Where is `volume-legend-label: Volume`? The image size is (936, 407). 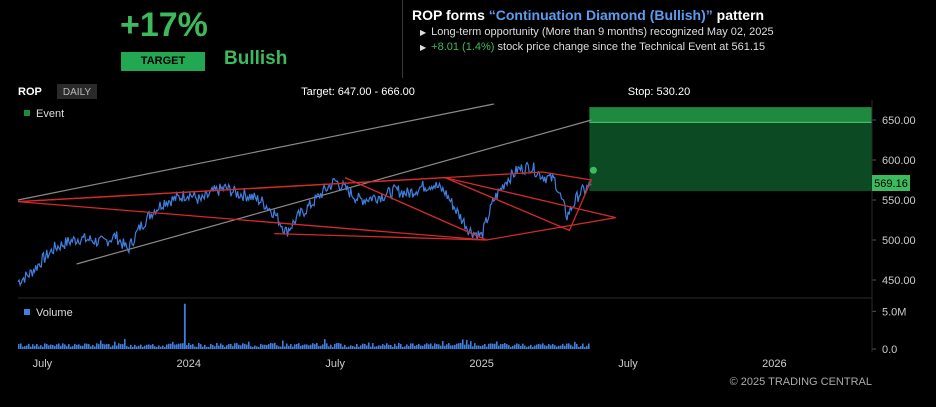 volume-legend-label: Volume is located at coordinates (54, 313).